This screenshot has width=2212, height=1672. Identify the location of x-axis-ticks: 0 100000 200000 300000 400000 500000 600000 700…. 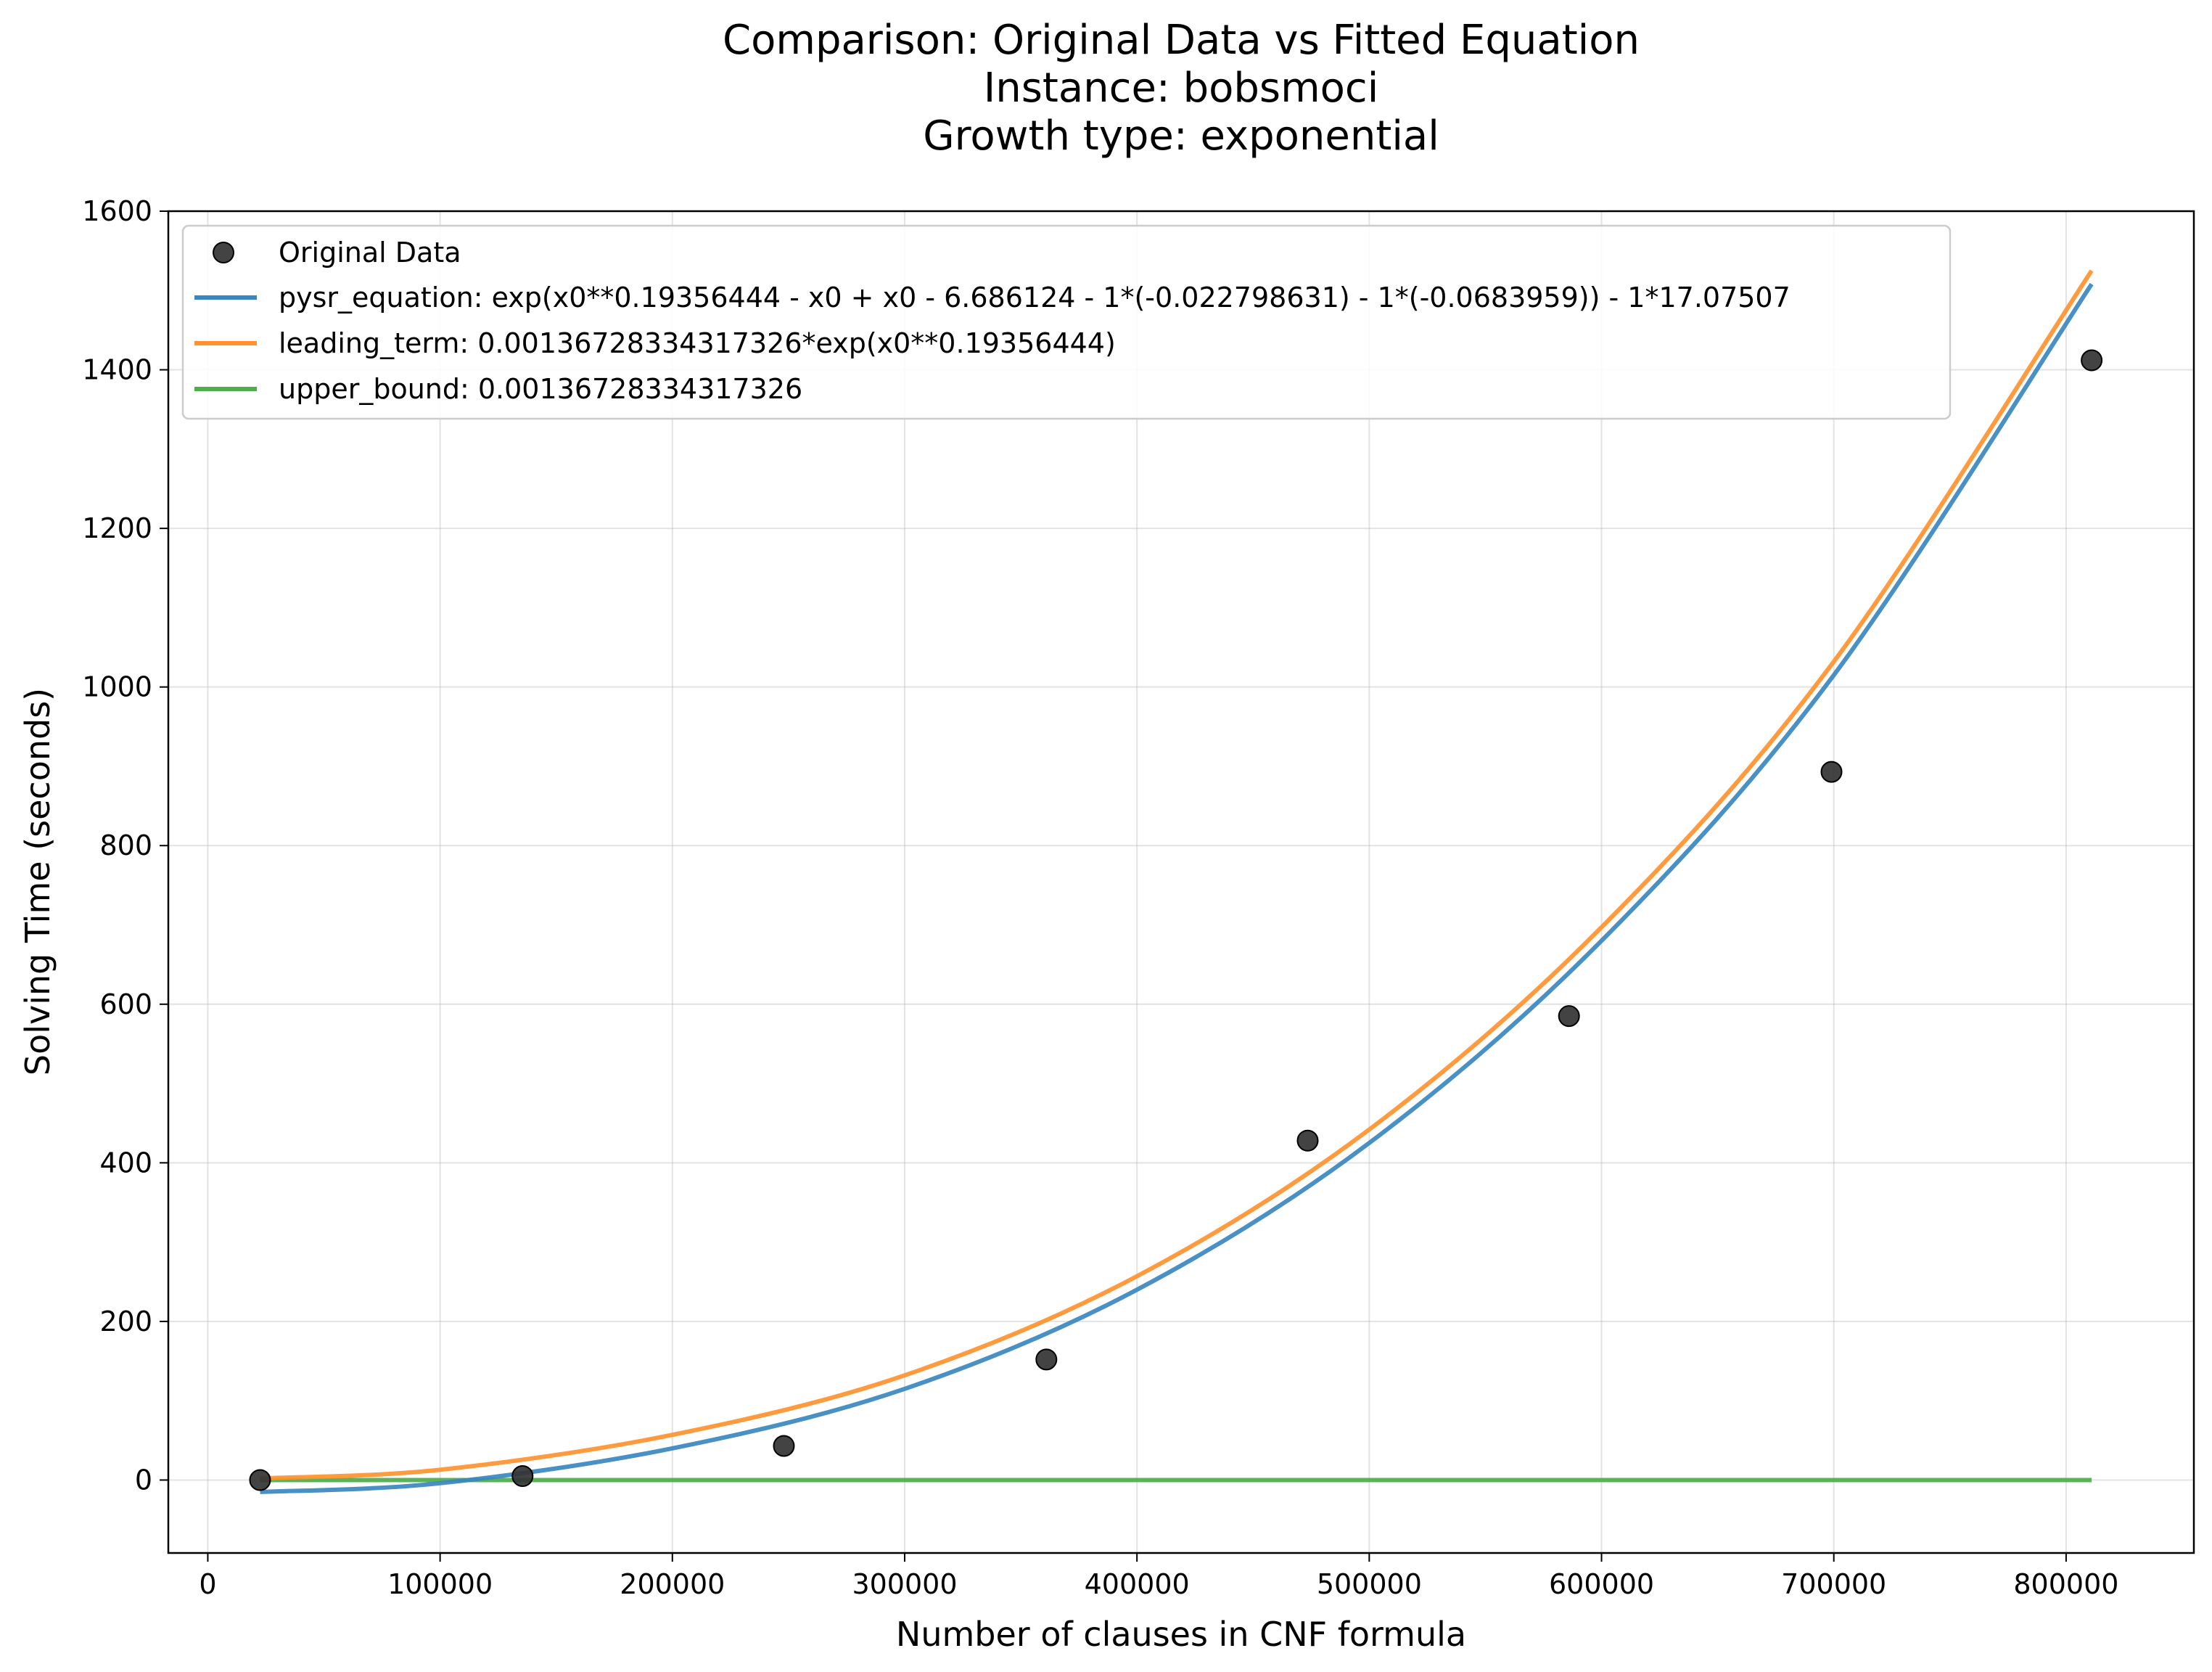
(1158, 1577).